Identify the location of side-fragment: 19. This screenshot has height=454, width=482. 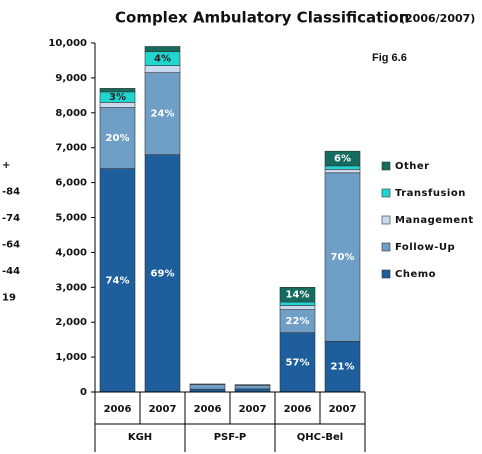
(9, 298).